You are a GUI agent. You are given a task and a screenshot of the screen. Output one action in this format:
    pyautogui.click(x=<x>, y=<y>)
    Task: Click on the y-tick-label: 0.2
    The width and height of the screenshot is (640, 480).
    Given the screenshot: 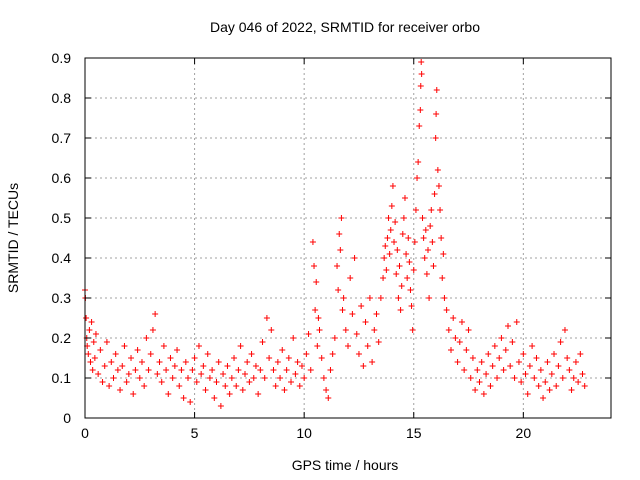 What is the action you would take?
    pyautogui.click(x=62, y=338)
    